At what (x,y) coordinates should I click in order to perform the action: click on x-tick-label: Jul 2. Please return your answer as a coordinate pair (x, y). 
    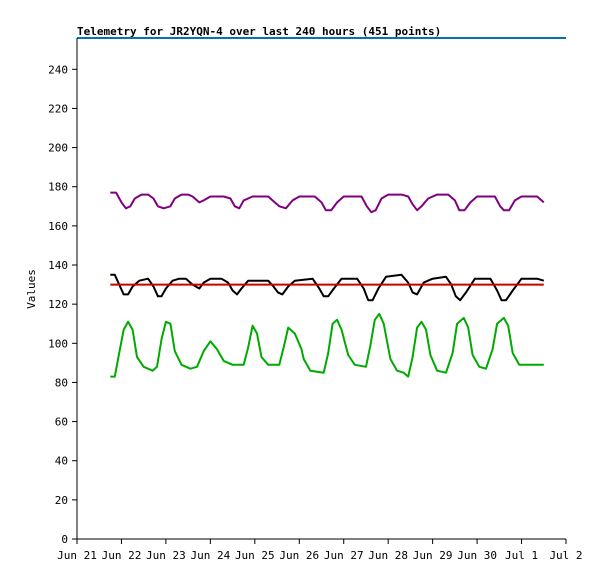
    Looking at the image, I should click on (565, 555).